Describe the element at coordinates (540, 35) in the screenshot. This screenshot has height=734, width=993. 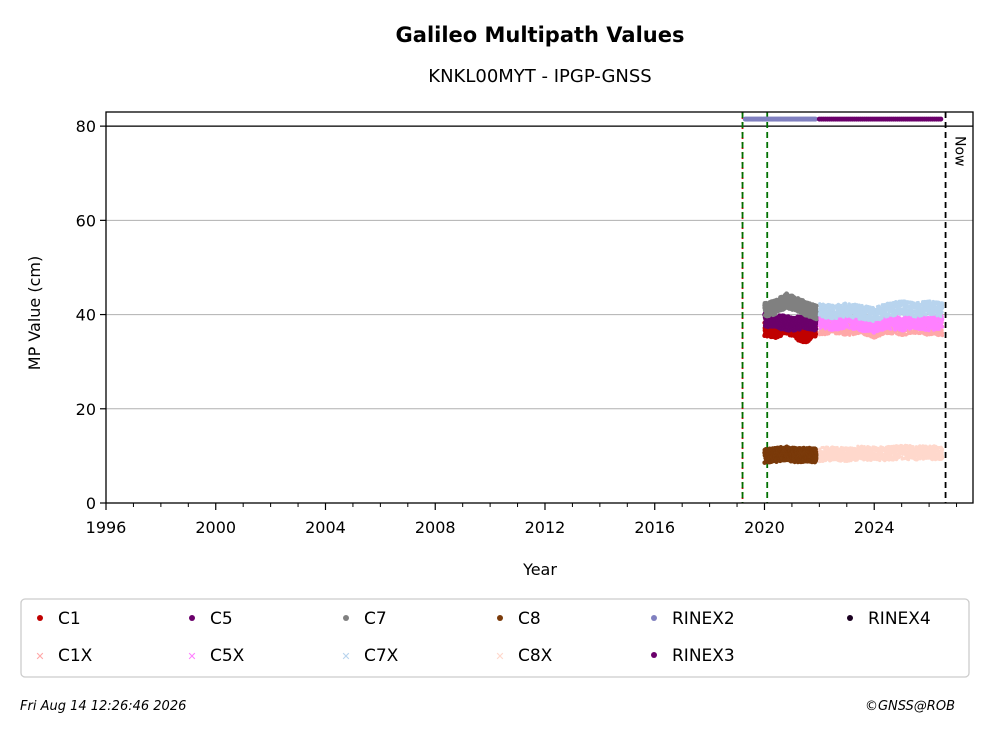
I see `chart-title: Galileo Multipath Values` at that location.